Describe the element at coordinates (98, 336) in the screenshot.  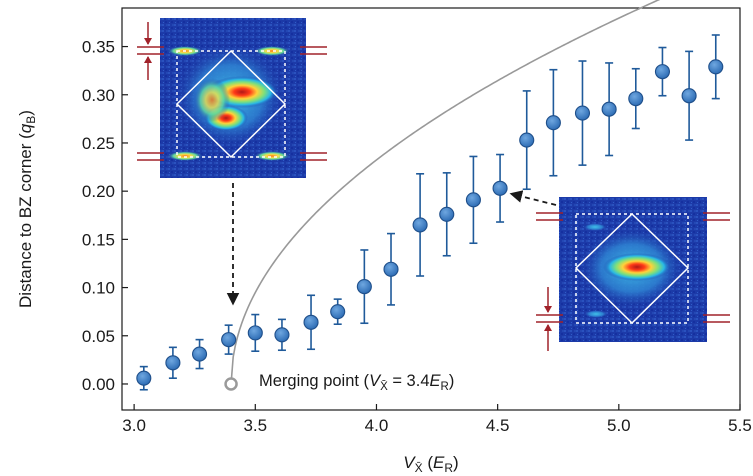
I see `y-tick-label: 0.05` at that location.